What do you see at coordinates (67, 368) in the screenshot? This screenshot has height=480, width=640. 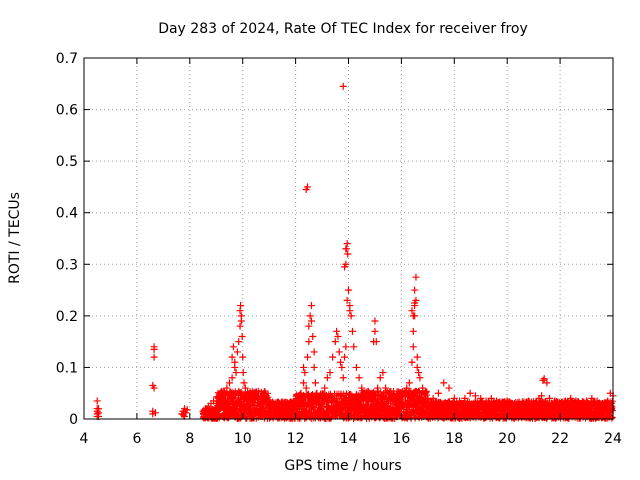 I see `y-tick-label: 0.1` at bounding box center [67, 368].